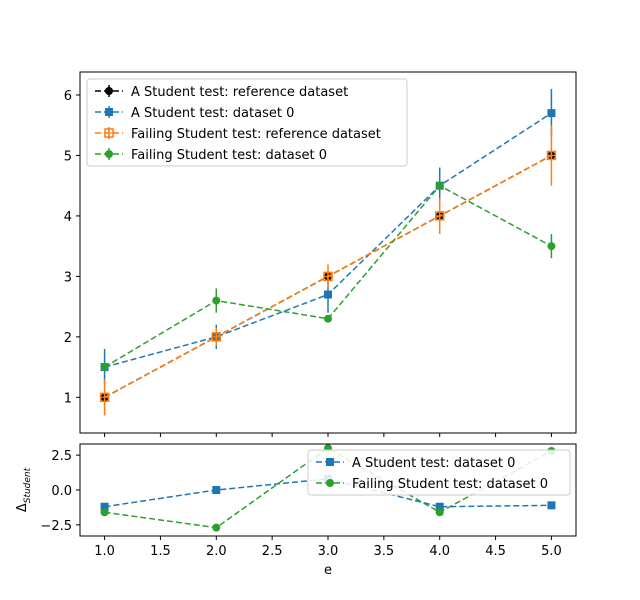  What do you see at coordinates (328, 551) in the screenshot?
I see `x-tick-label: 3.0` at bounding box center [328, 551].